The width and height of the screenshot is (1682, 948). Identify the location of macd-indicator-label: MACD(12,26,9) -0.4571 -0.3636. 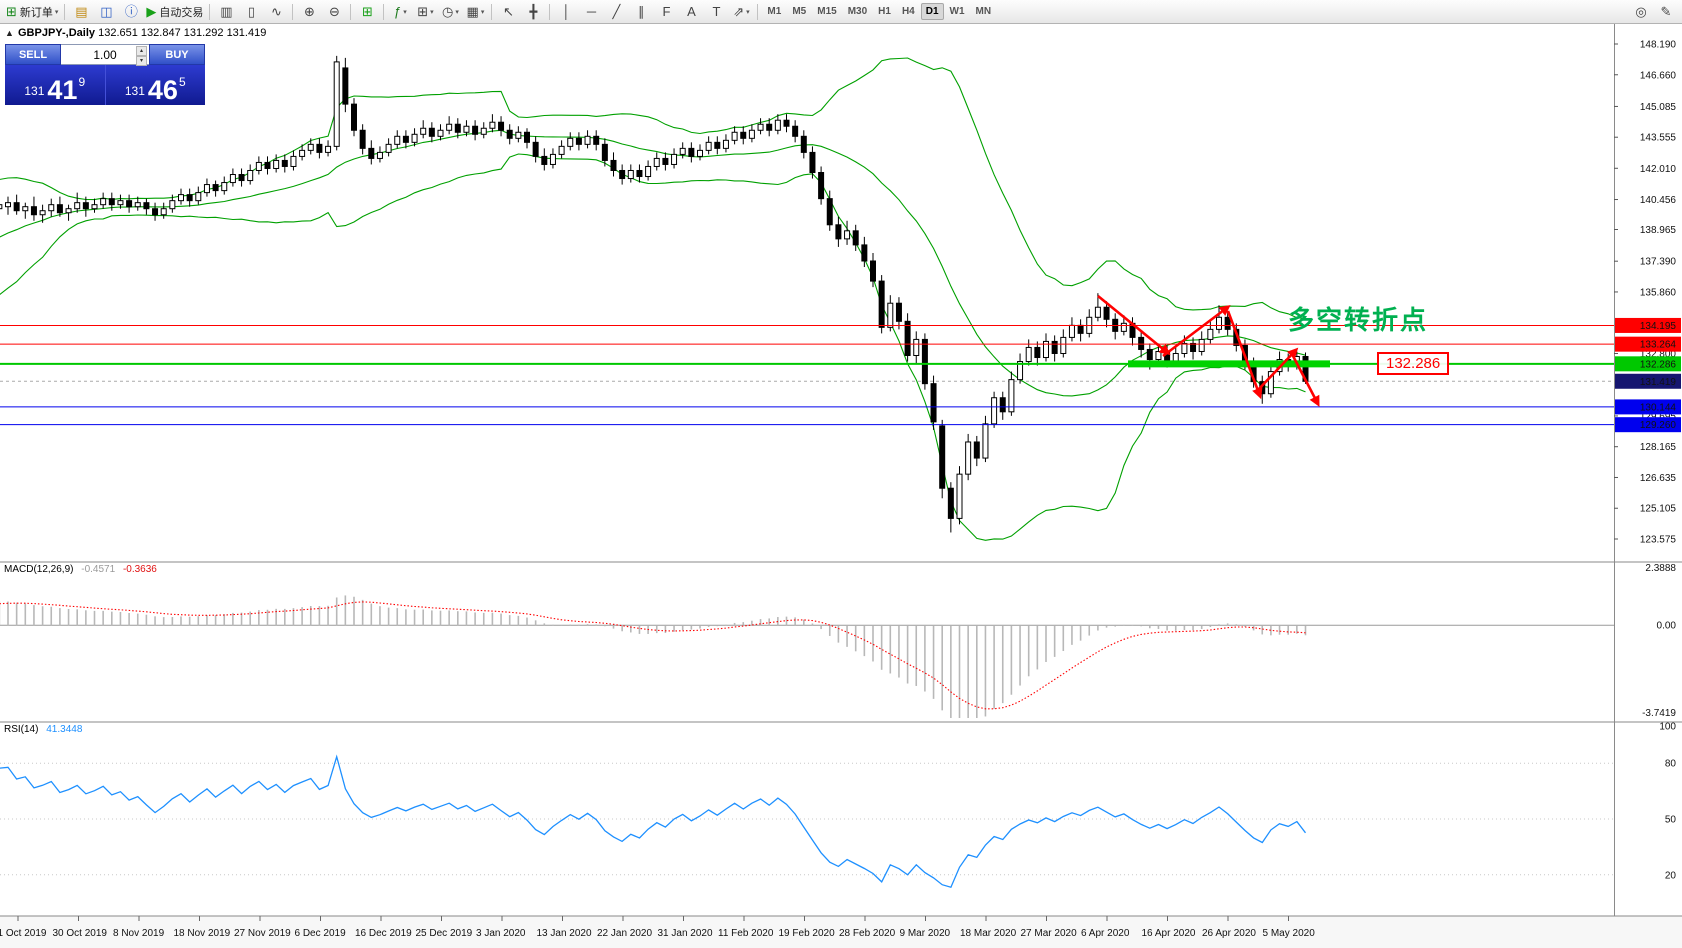
(80, 569).